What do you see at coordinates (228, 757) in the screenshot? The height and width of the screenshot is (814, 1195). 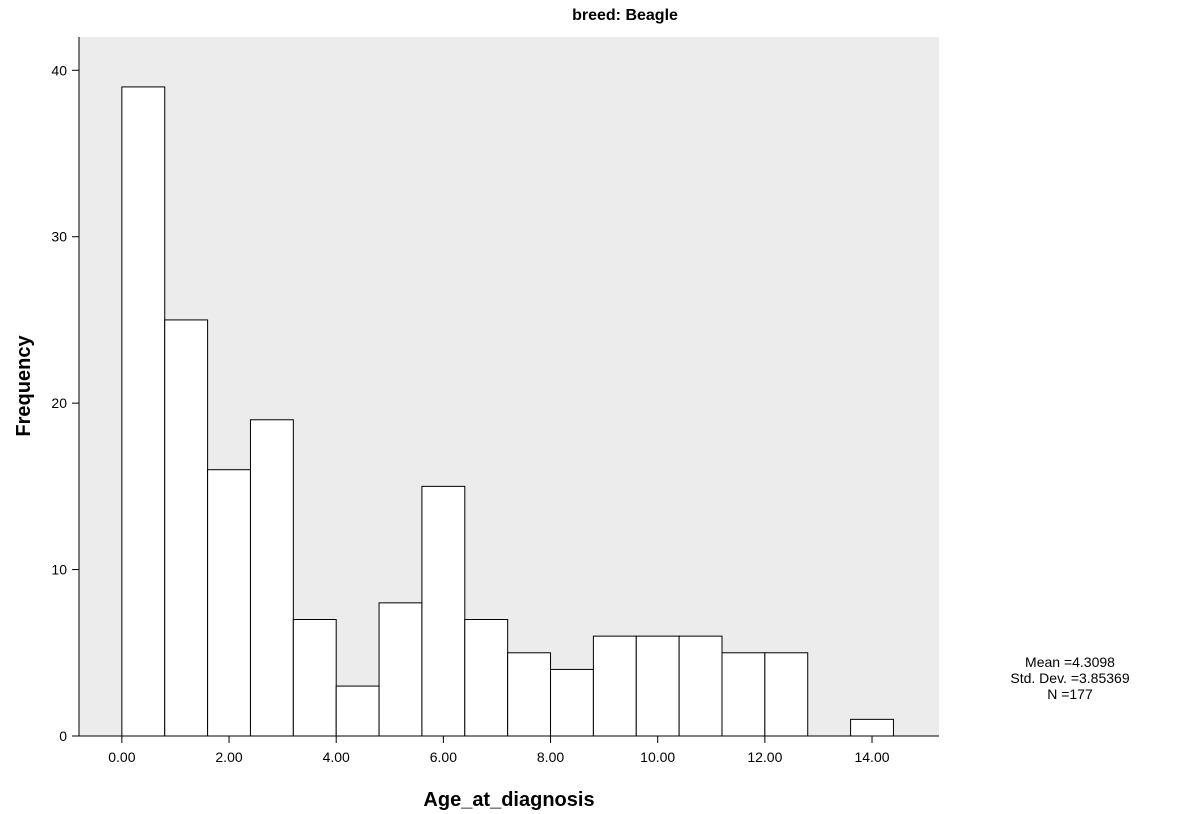 I see `x-tick-label: 2.00` at bounding box center [228, 757].